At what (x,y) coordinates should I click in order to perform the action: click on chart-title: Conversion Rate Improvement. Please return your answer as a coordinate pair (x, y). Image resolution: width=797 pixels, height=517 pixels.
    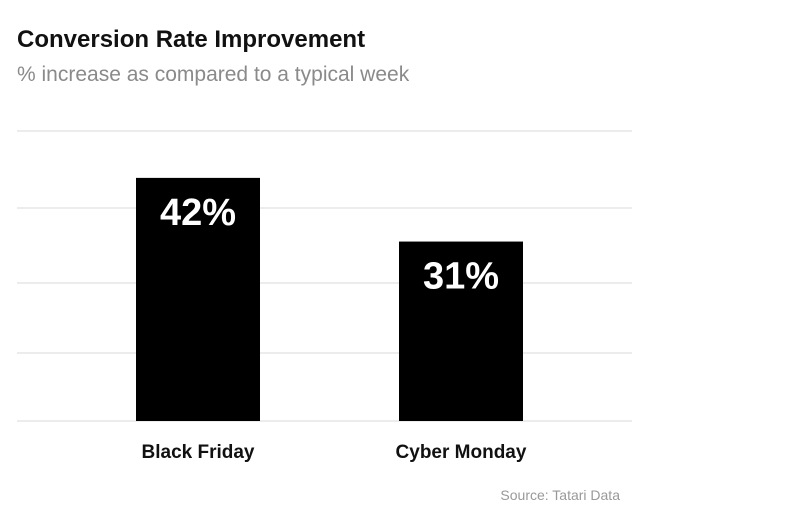
    Looking at the image, I should click on (191, 39).